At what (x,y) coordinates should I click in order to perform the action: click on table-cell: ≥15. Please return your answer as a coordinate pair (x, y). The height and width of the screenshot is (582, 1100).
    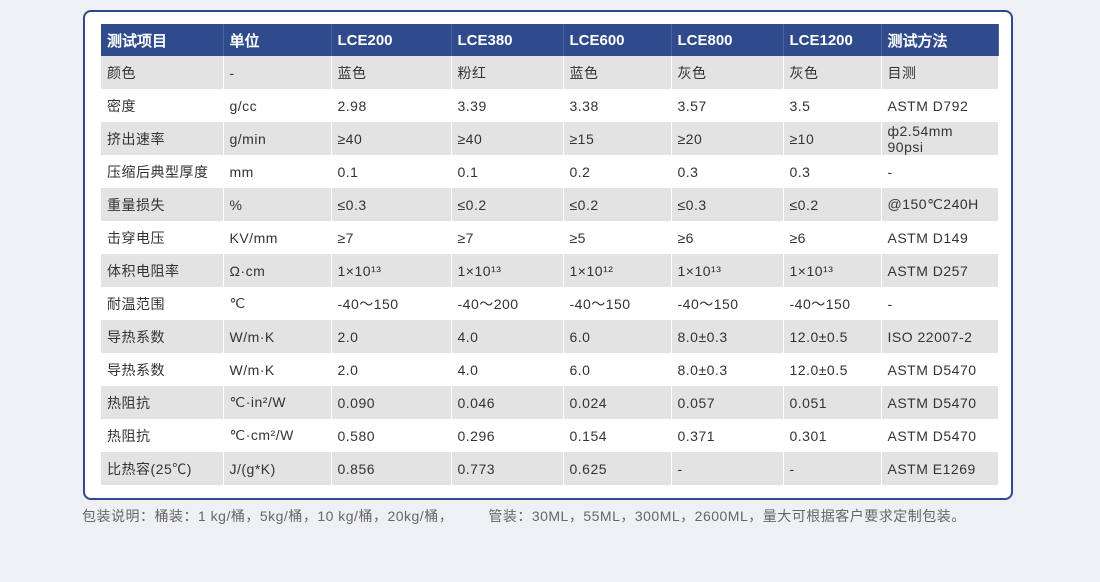
    Looking at the image, I should click on (617, 138).